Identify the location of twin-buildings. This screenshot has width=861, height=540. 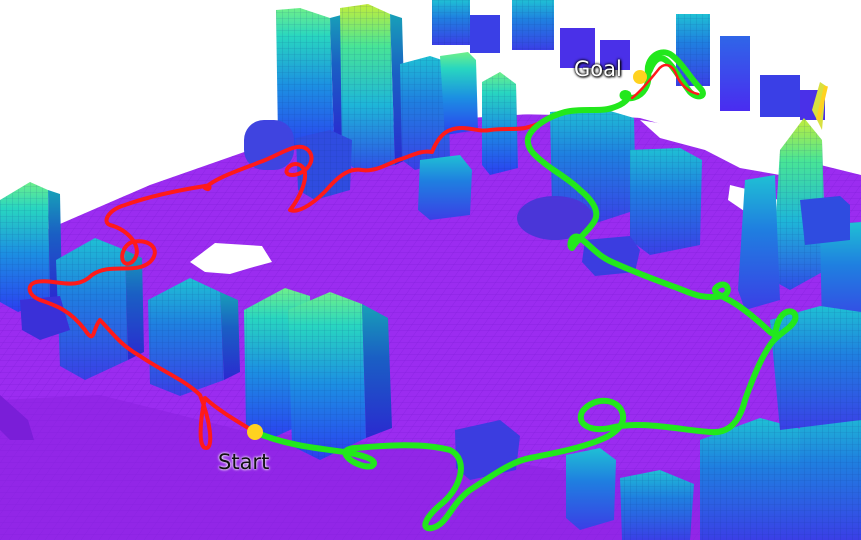
(318, 374).